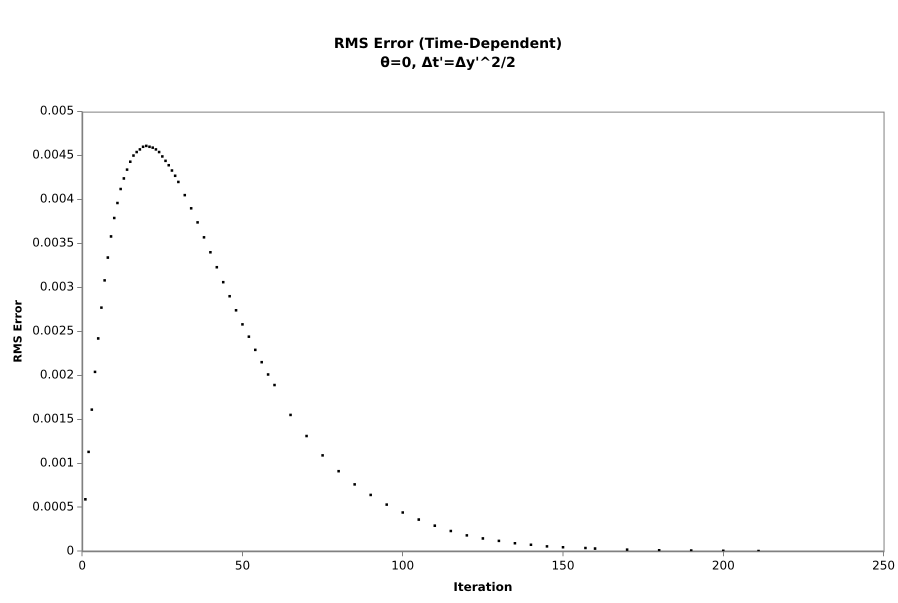 The height and width of the screenshot is (603, 898). What do you see at coordinates (723, 565) in the screenshot?
I see `x-tick-label: 200` at bounding box center [723, 565].